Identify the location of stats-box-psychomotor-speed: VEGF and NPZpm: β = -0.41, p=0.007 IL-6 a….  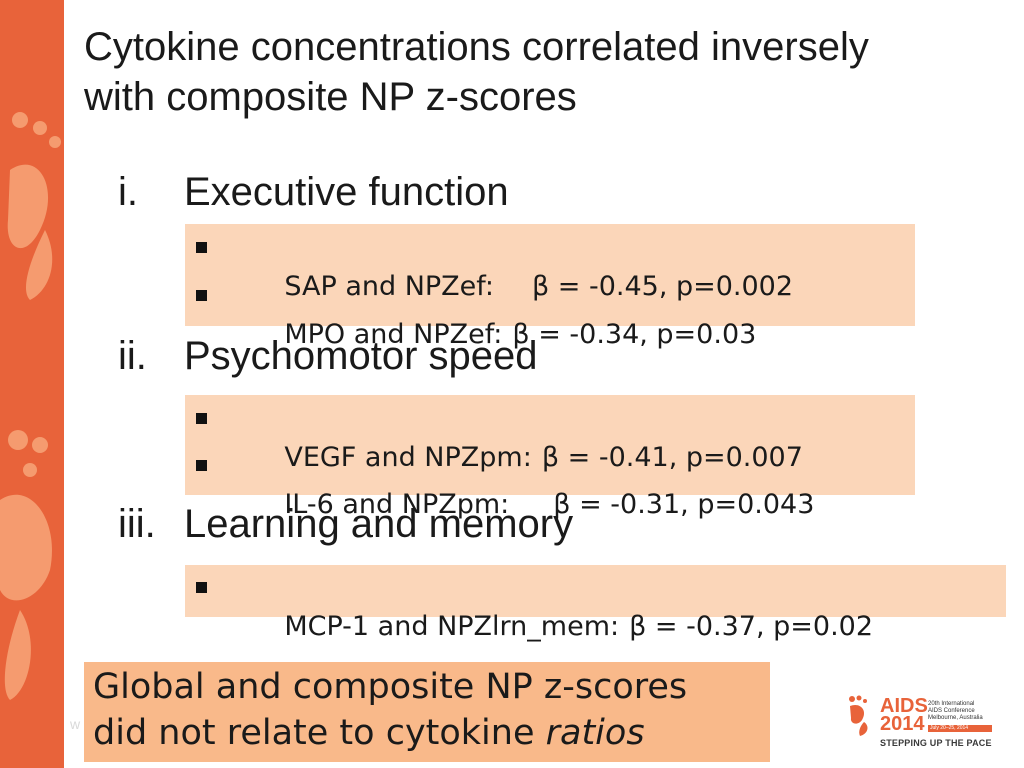
(550, 457).